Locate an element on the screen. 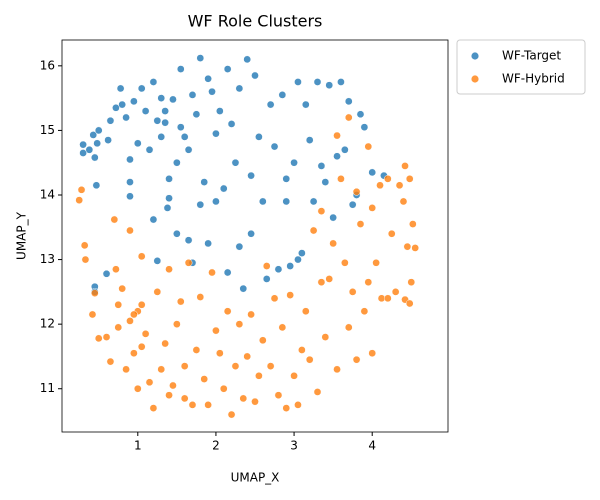 The width and height of the screenshot is (600, 500). y-tick-label: 13 is located at coordinates (47, 259).